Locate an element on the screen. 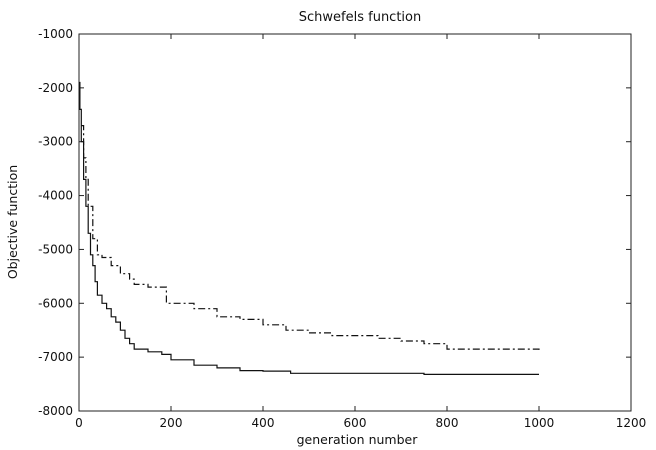  y-tick-label: -5000 is located at coordinates (55, 249).